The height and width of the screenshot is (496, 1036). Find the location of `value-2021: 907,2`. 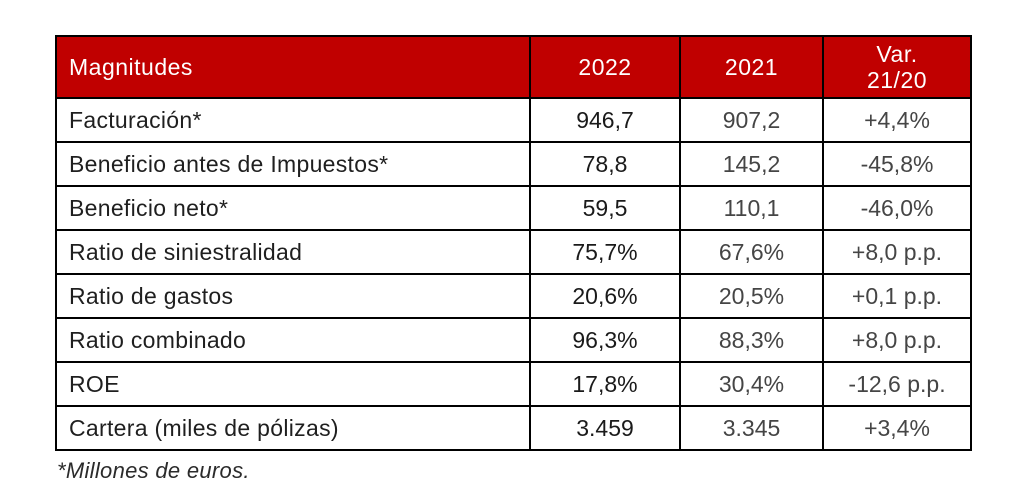

value-2021: 907,2 is located at coordinates (751, 120).